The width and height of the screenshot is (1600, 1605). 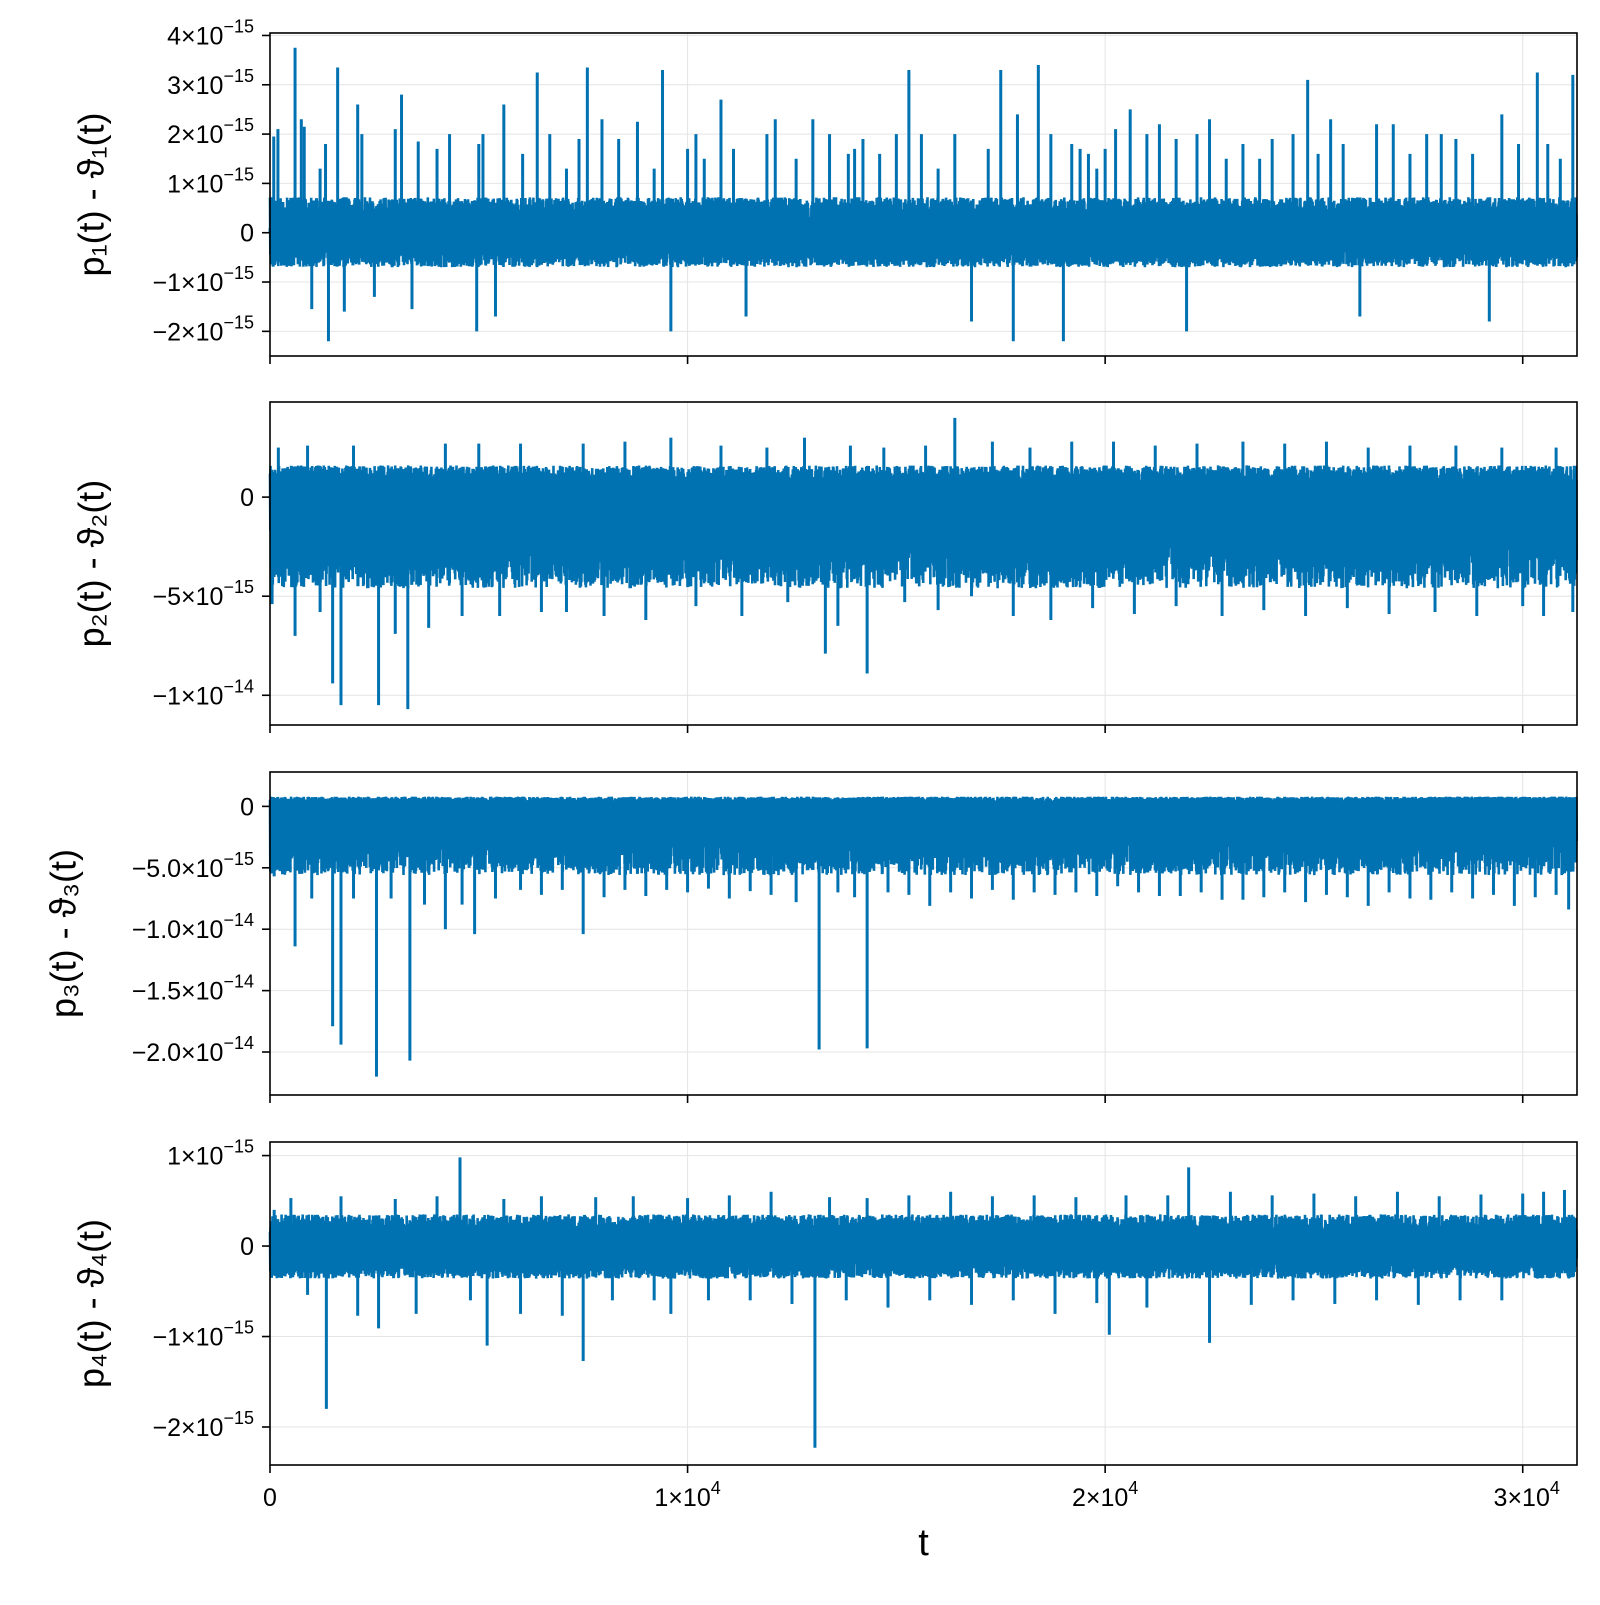 I want to click on x-tick-label: 3×10⁴, so click(x=1527, y=1495).